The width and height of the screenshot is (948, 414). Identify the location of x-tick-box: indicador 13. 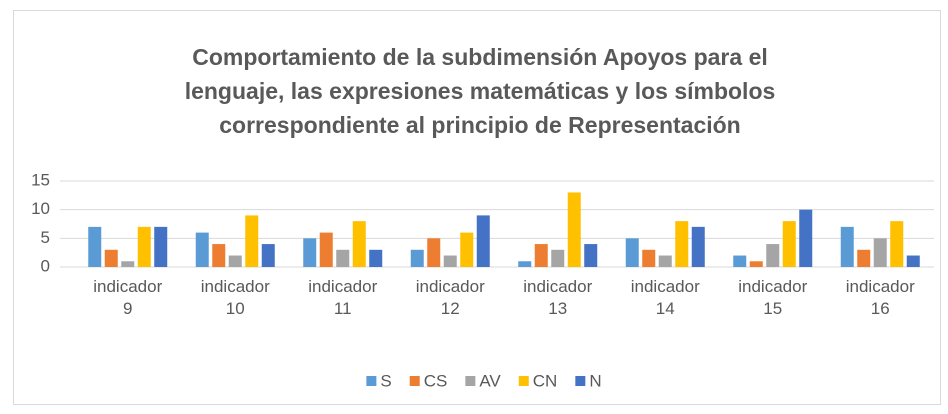
(558, 297).